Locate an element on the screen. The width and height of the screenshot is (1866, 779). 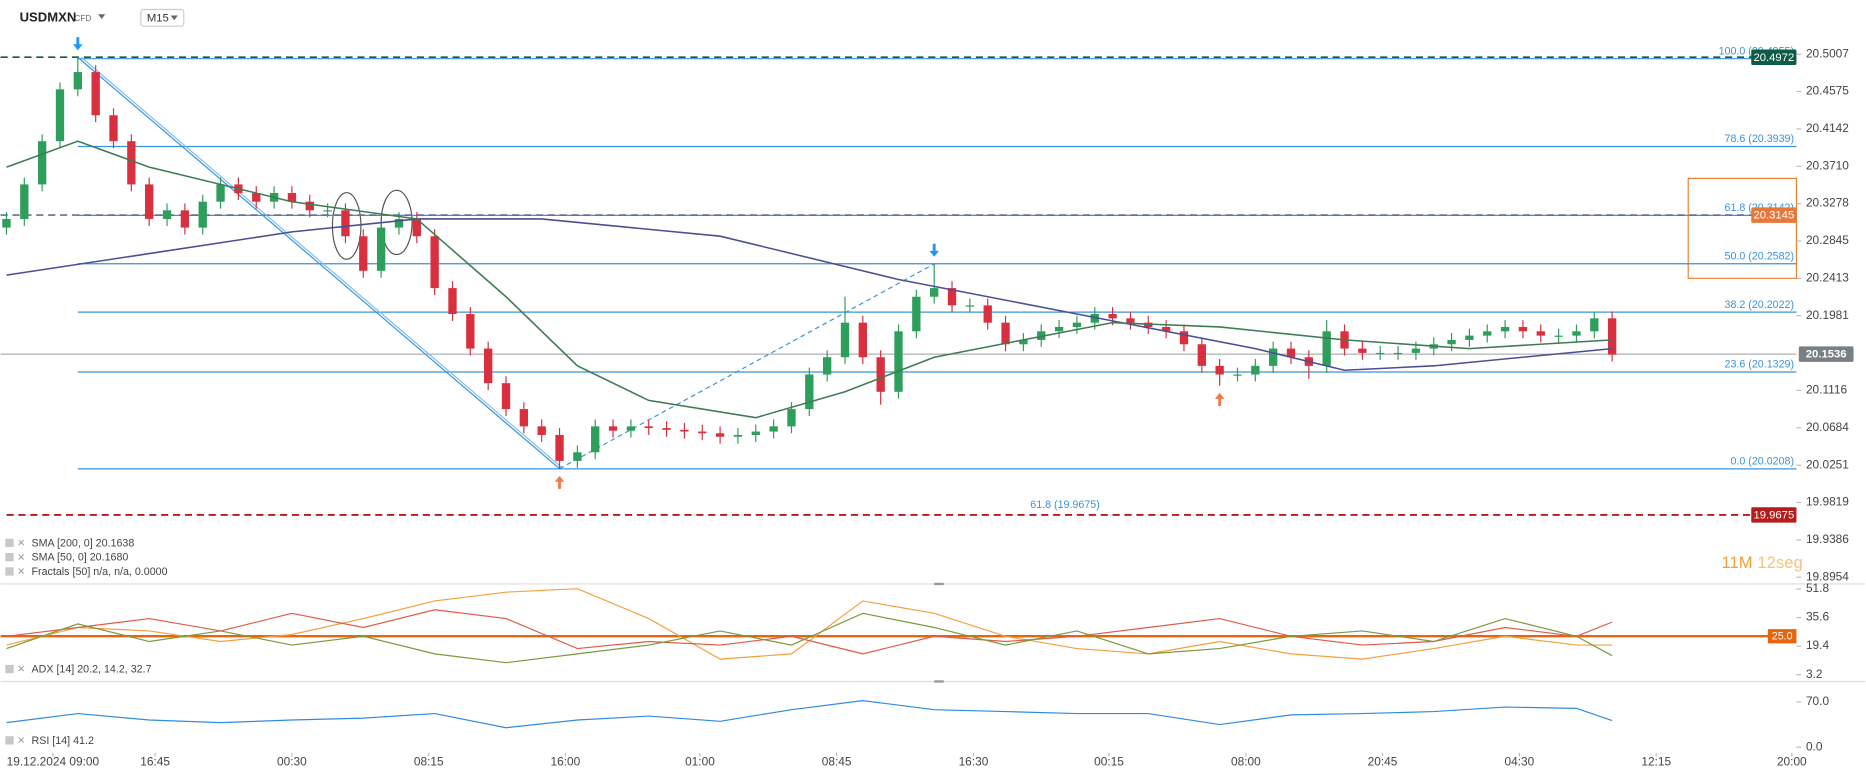
legend-entry: SMA [50, 0] 20.1680 is located at coordinates (80, 558).